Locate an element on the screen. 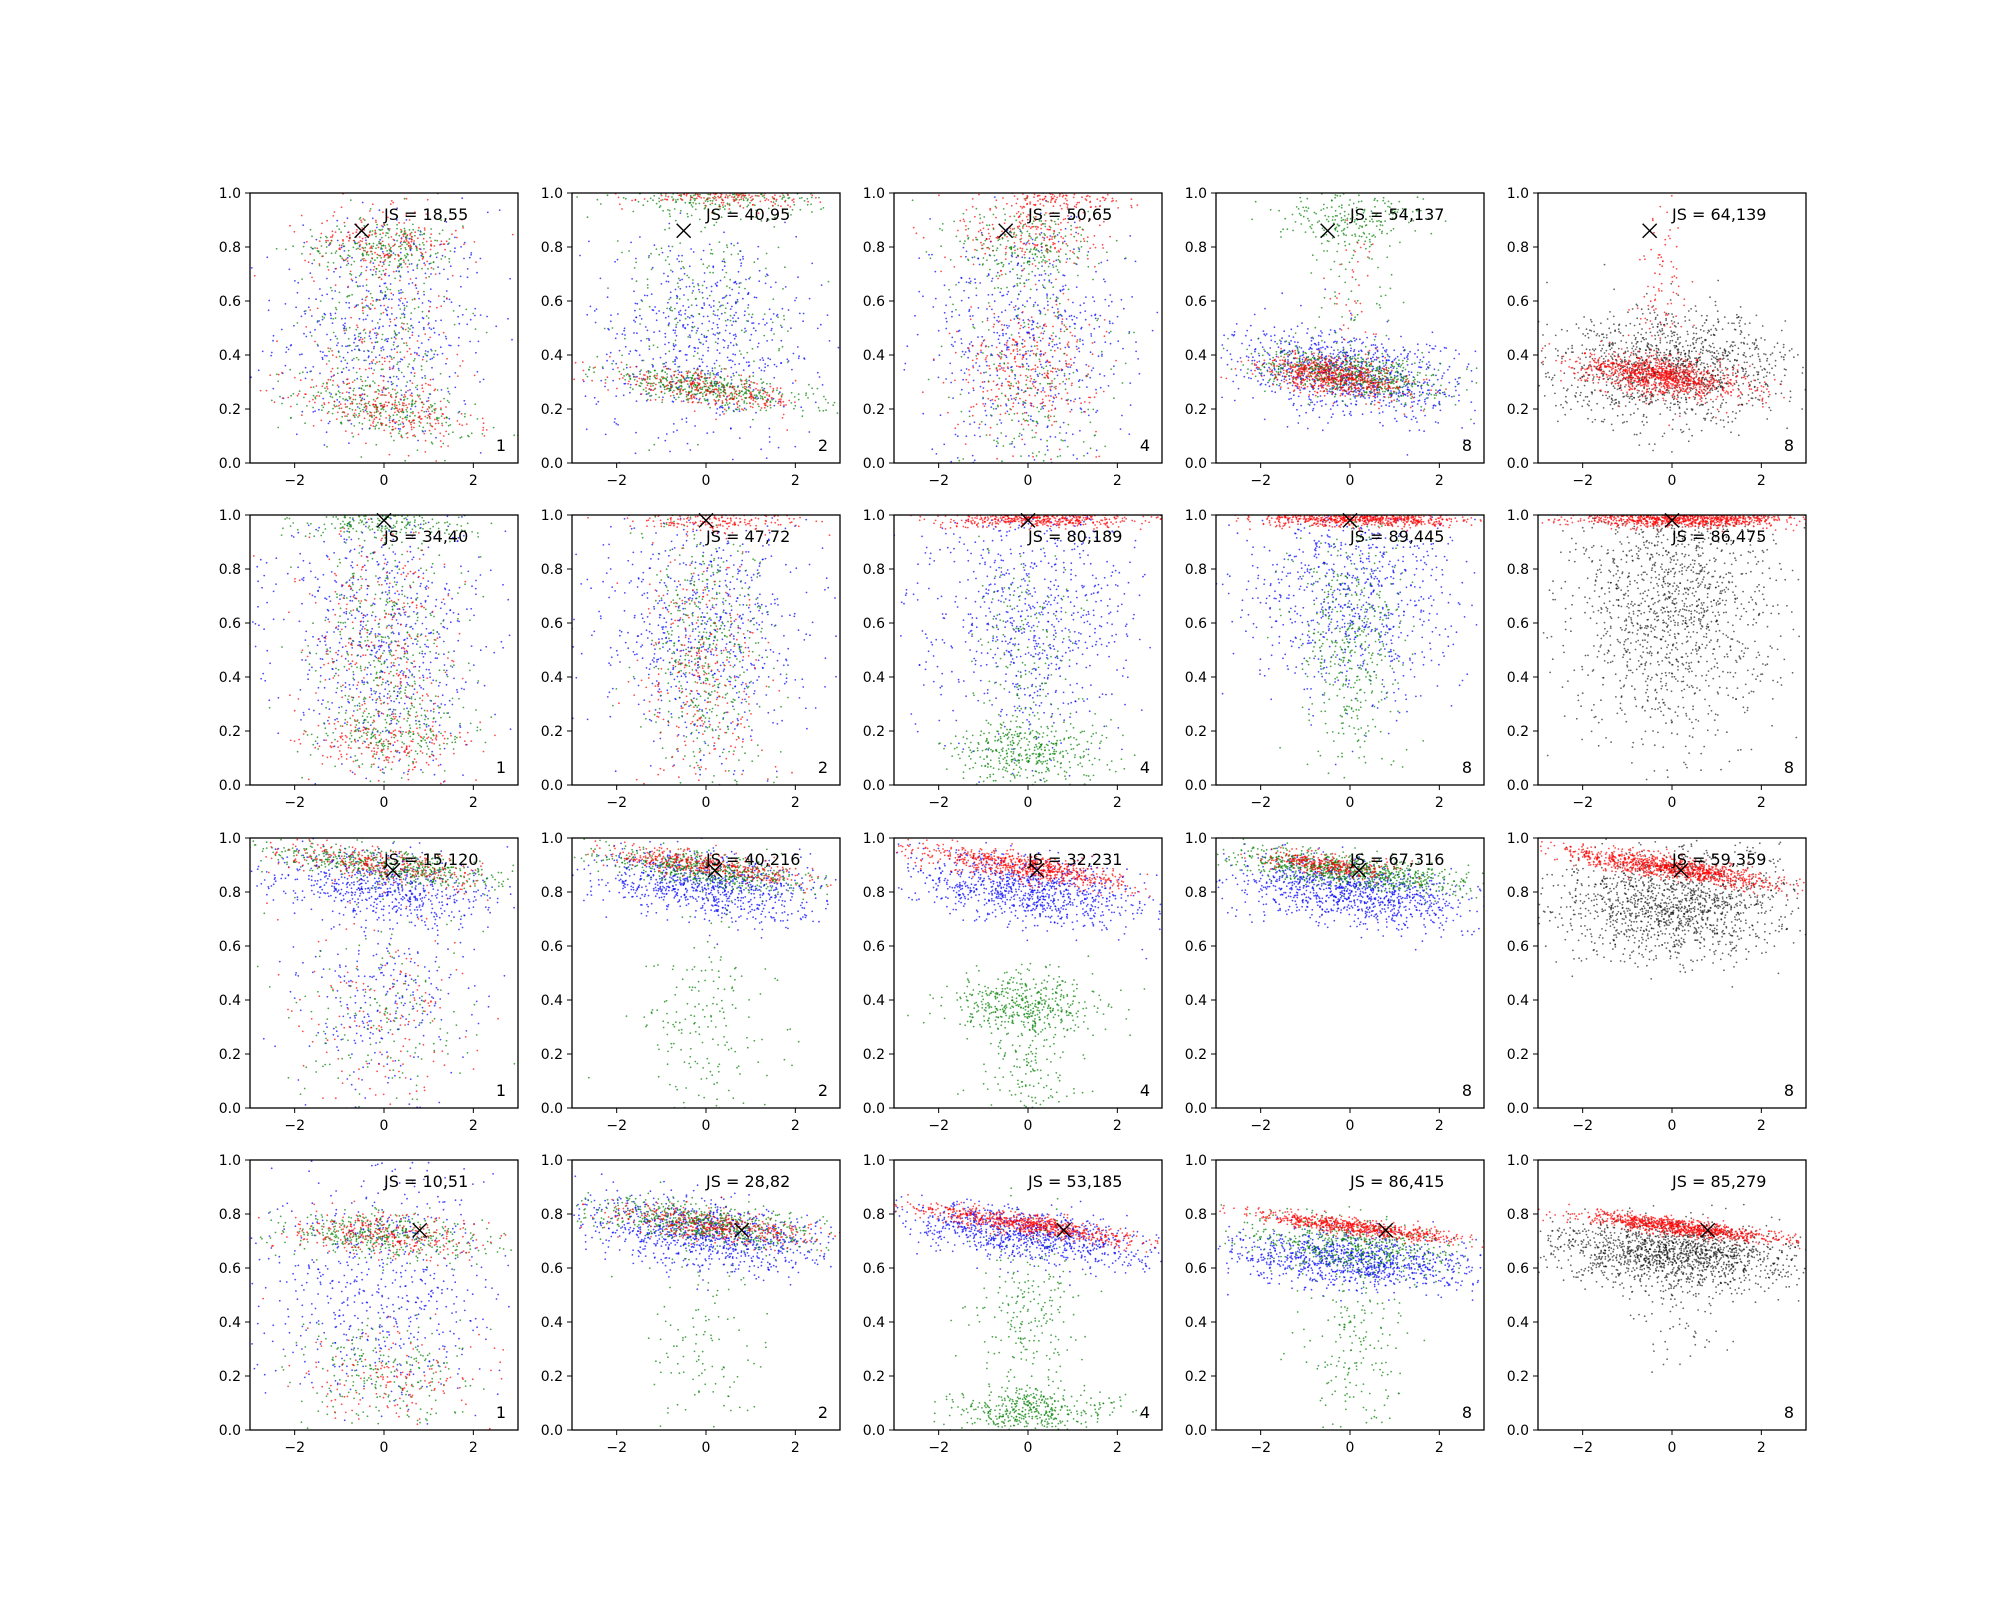  cluster-blue is located at coordinates (1031, 328).